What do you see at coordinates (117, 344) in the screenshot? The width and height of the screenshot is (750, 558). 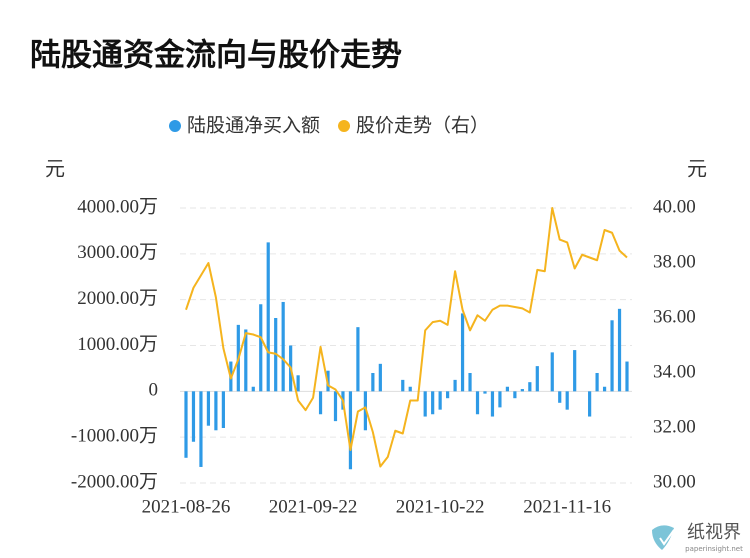 I see `y-tick-label: 1000.00万` at bounding box center [117, 344].